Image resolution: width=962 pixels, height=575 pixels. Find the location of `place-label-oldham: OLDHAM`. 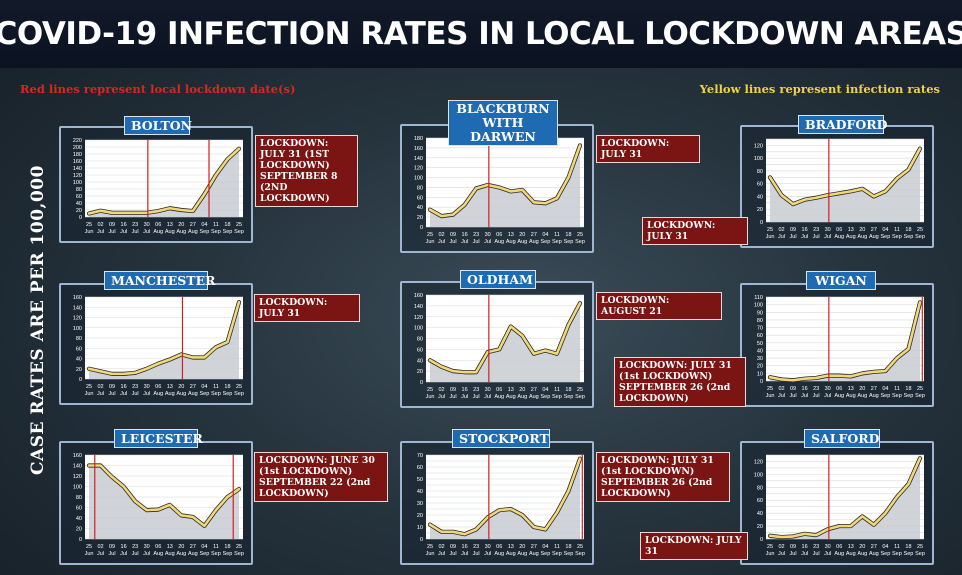

place-label-oldham: OLDHAM is located at coordinates (498, 279).